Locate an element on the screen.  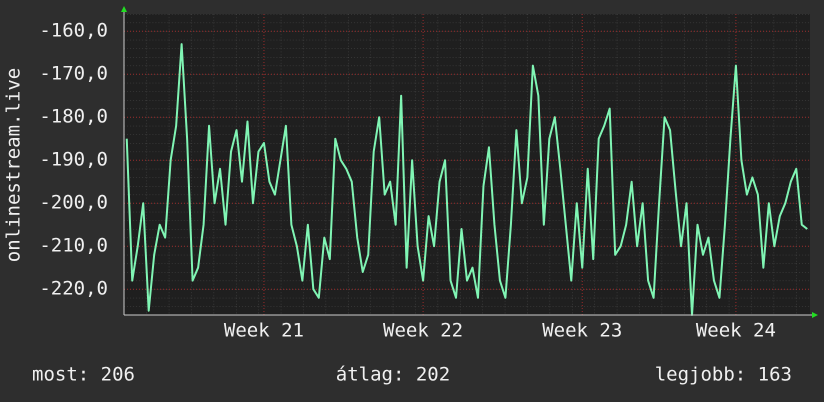
x-tick-label: Week 24 is located at coordinates (736, 331).